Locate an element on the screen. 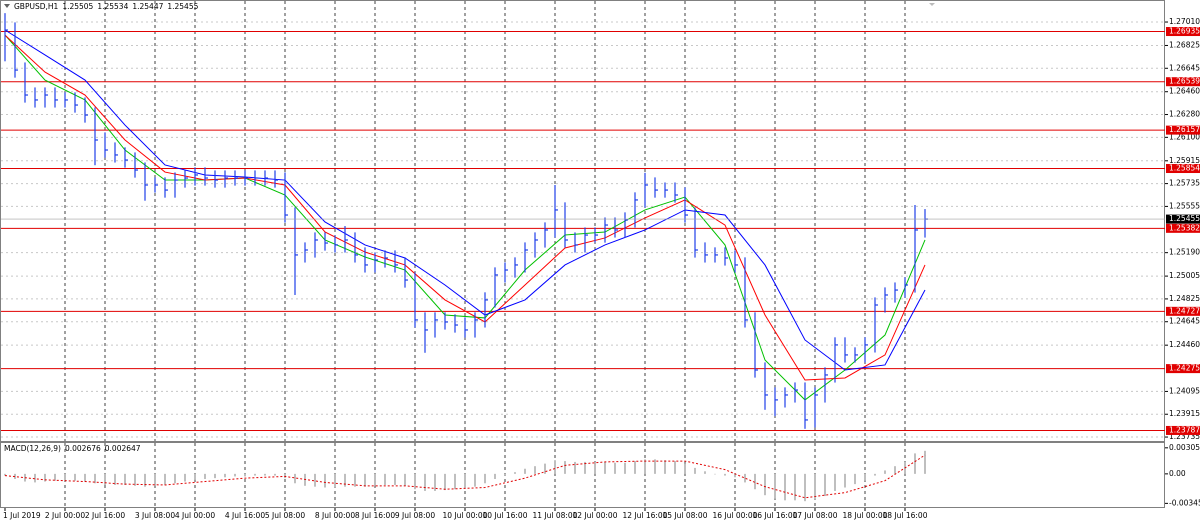  macd-title: MACD(12,26,9) is located at coordinates (32, 448).